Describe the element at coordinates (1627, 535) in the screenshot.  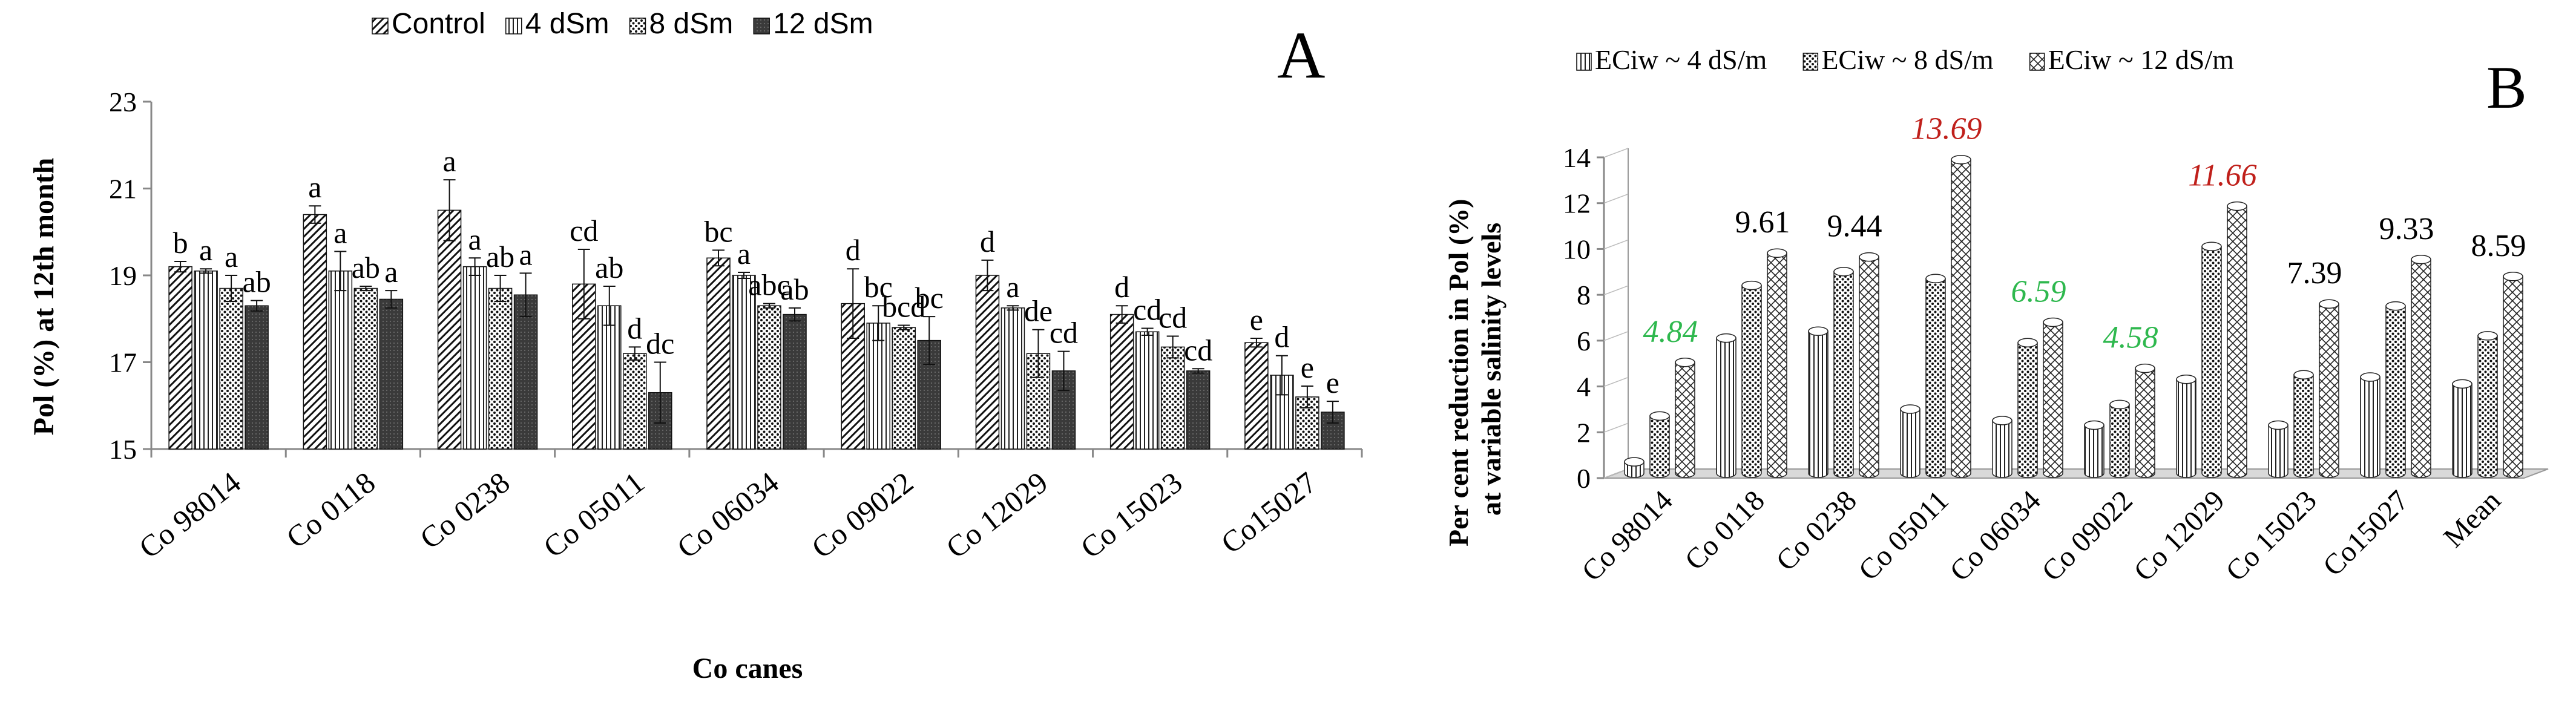
I see `panel-b-x-tick-label-co-98014: Co 98014` at that location.